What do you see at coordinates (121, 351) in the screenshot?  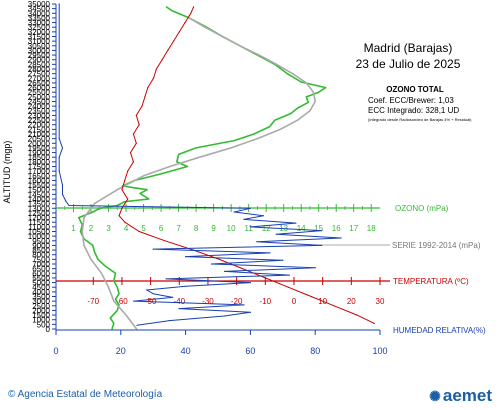 I see `humidity-tick-label: 20` at bounding box center [121, 351].